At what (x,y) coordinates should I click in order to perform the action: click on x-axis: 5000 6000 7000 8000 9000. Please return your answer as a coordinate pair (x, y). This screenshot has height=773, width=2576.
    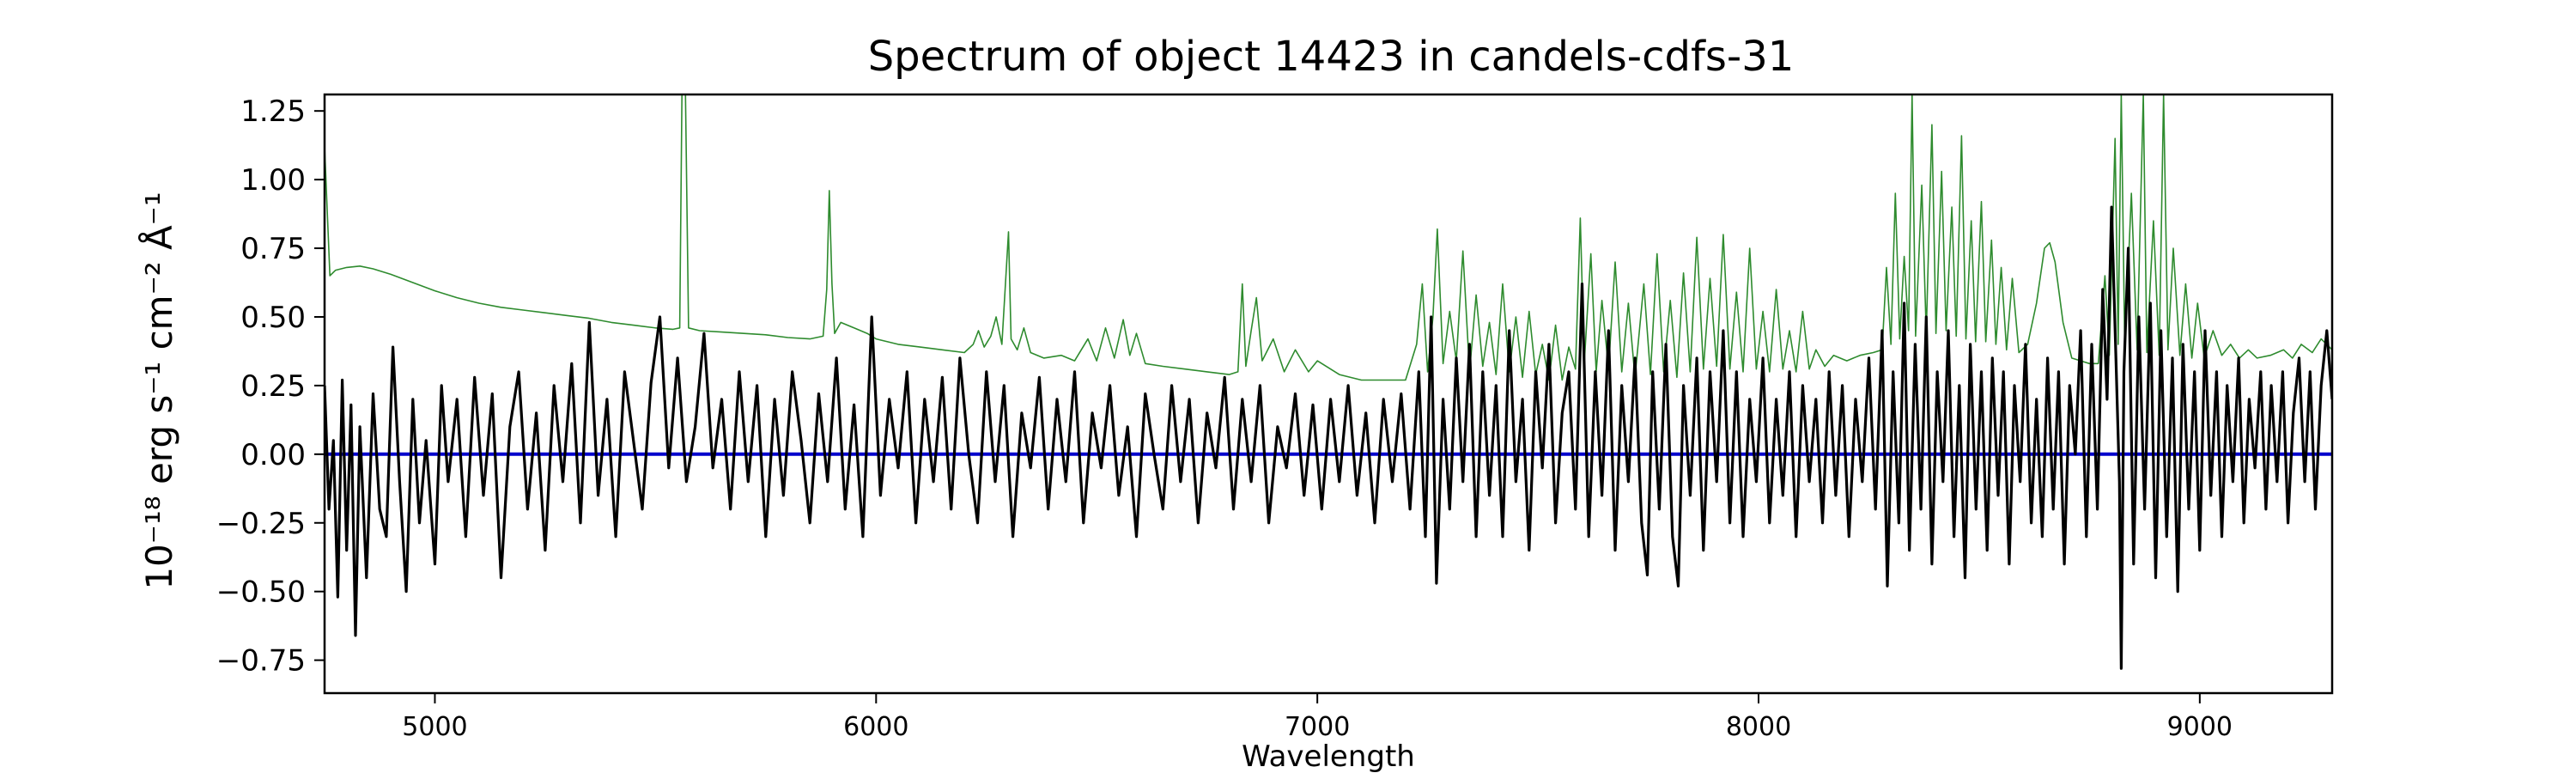
    Looking at the image, I should click on (1317, 717).